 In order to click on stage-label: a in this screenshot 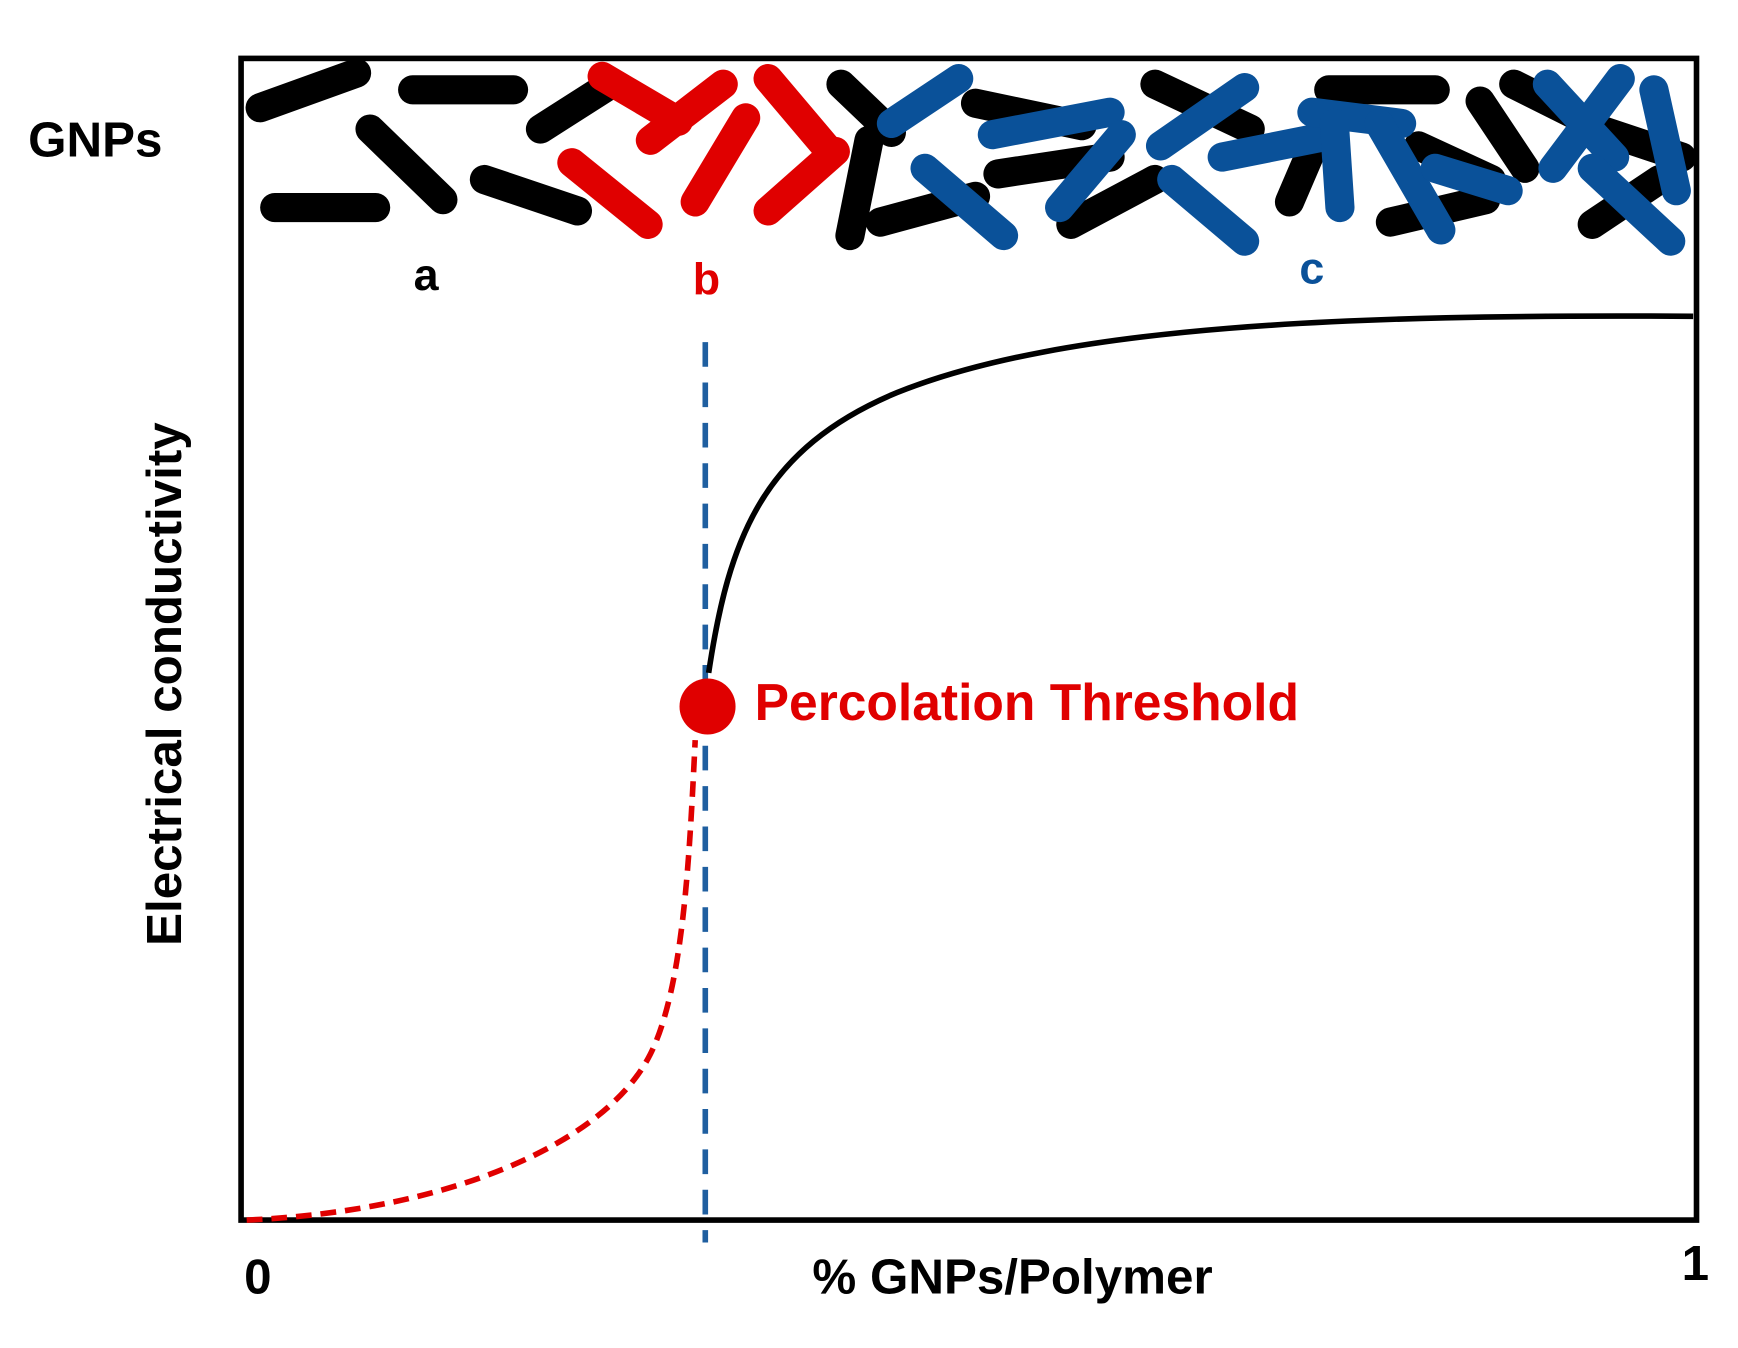, I will do `click(427, 274)`.